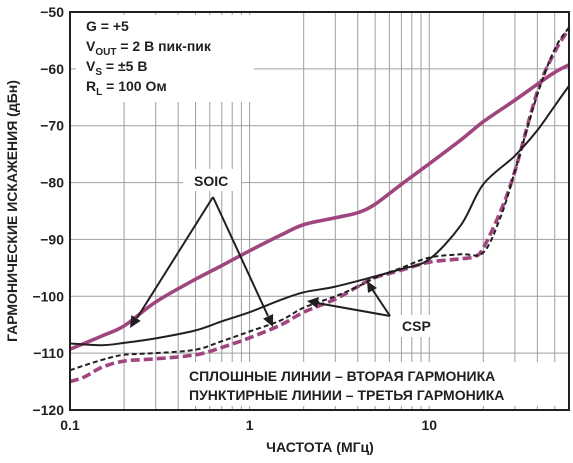 The width and height of the screenshot is (573, 463). I want to click on soic-arrow-to-third-harmonic, so click(240, 256).